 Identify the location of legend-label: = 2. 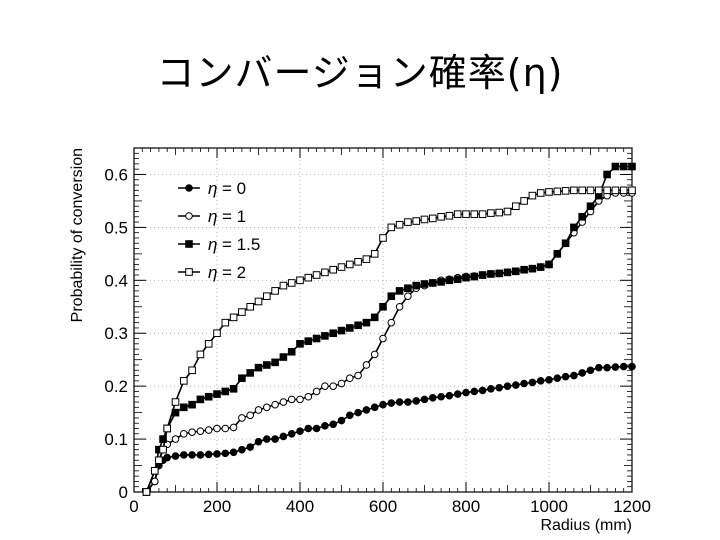
(234, 272).